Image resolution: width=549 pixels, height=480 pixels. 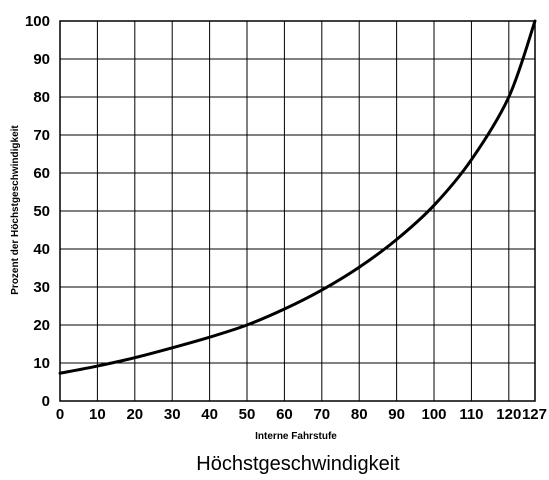 What do you see at coordinates (301, 414) in the screenshot?
I see `x-tick-labels: 0 10 20 30 40 50 60 70 80 90 100 110 120 127` at bounding box center [301, 414].